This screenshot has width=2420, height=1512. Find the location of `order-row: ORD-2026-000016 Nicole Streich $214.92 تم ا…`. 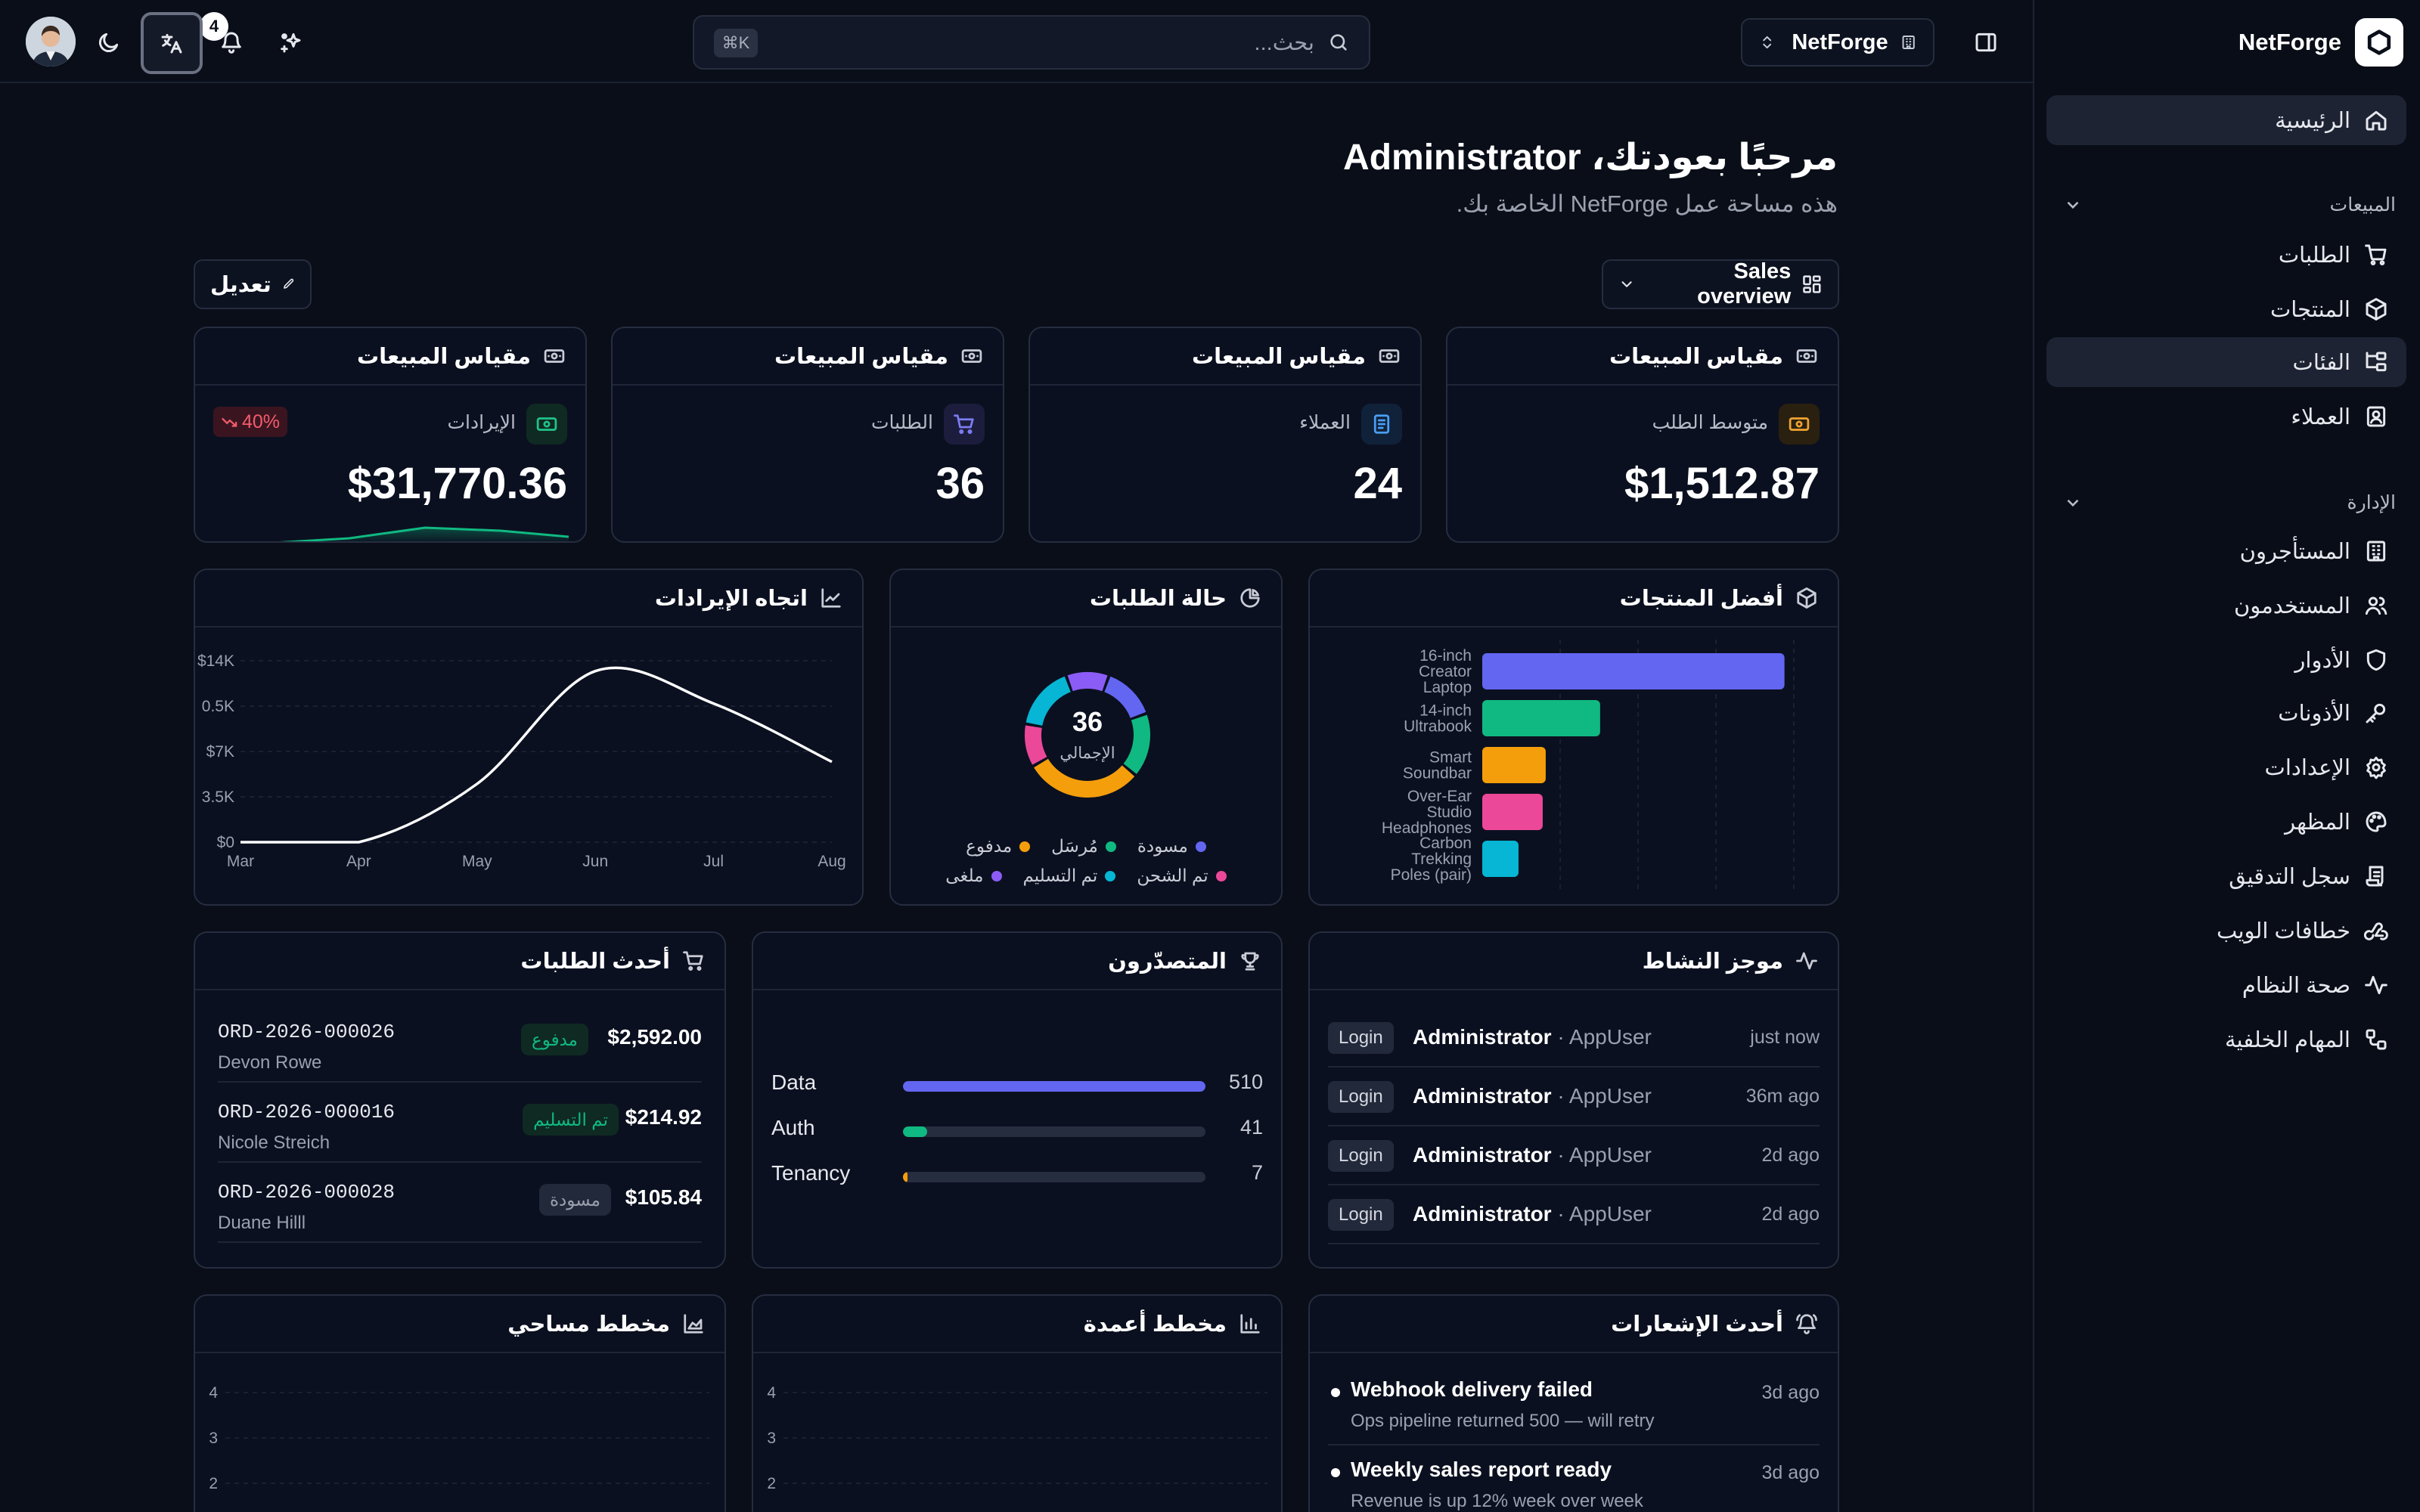

order-row: ORD-2026-000016 Nicole Streich $214.92 تم ا… is located at coordinates (460, 1123).